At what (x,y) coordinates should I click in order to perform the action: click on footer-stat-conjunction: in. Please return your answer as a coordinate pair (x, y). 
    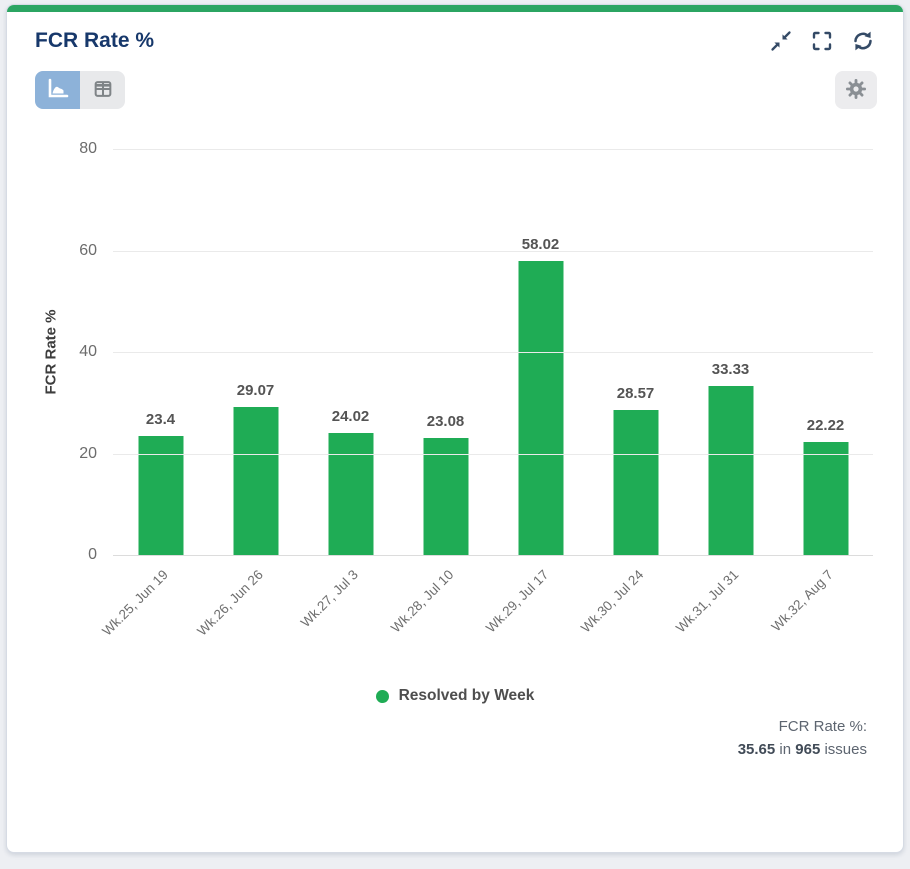
    Looking at the image, I should click on (785, 750).